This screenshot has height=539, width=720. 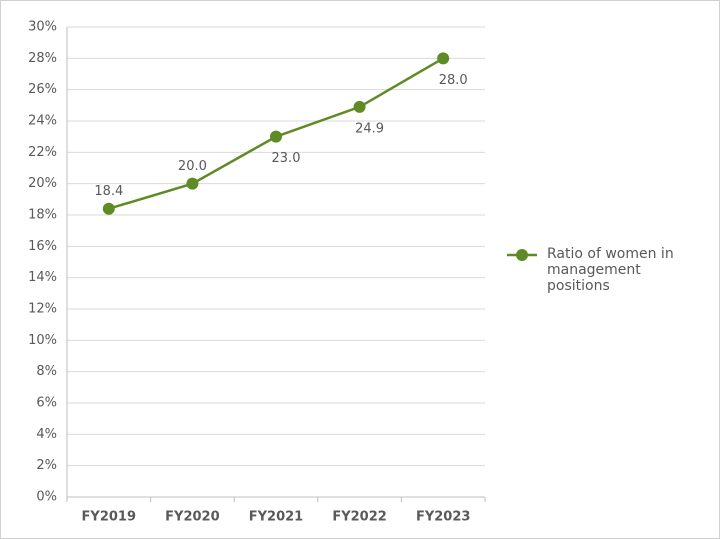 I want to click on y-tick-label: 30%, so click(x=42, y=27).